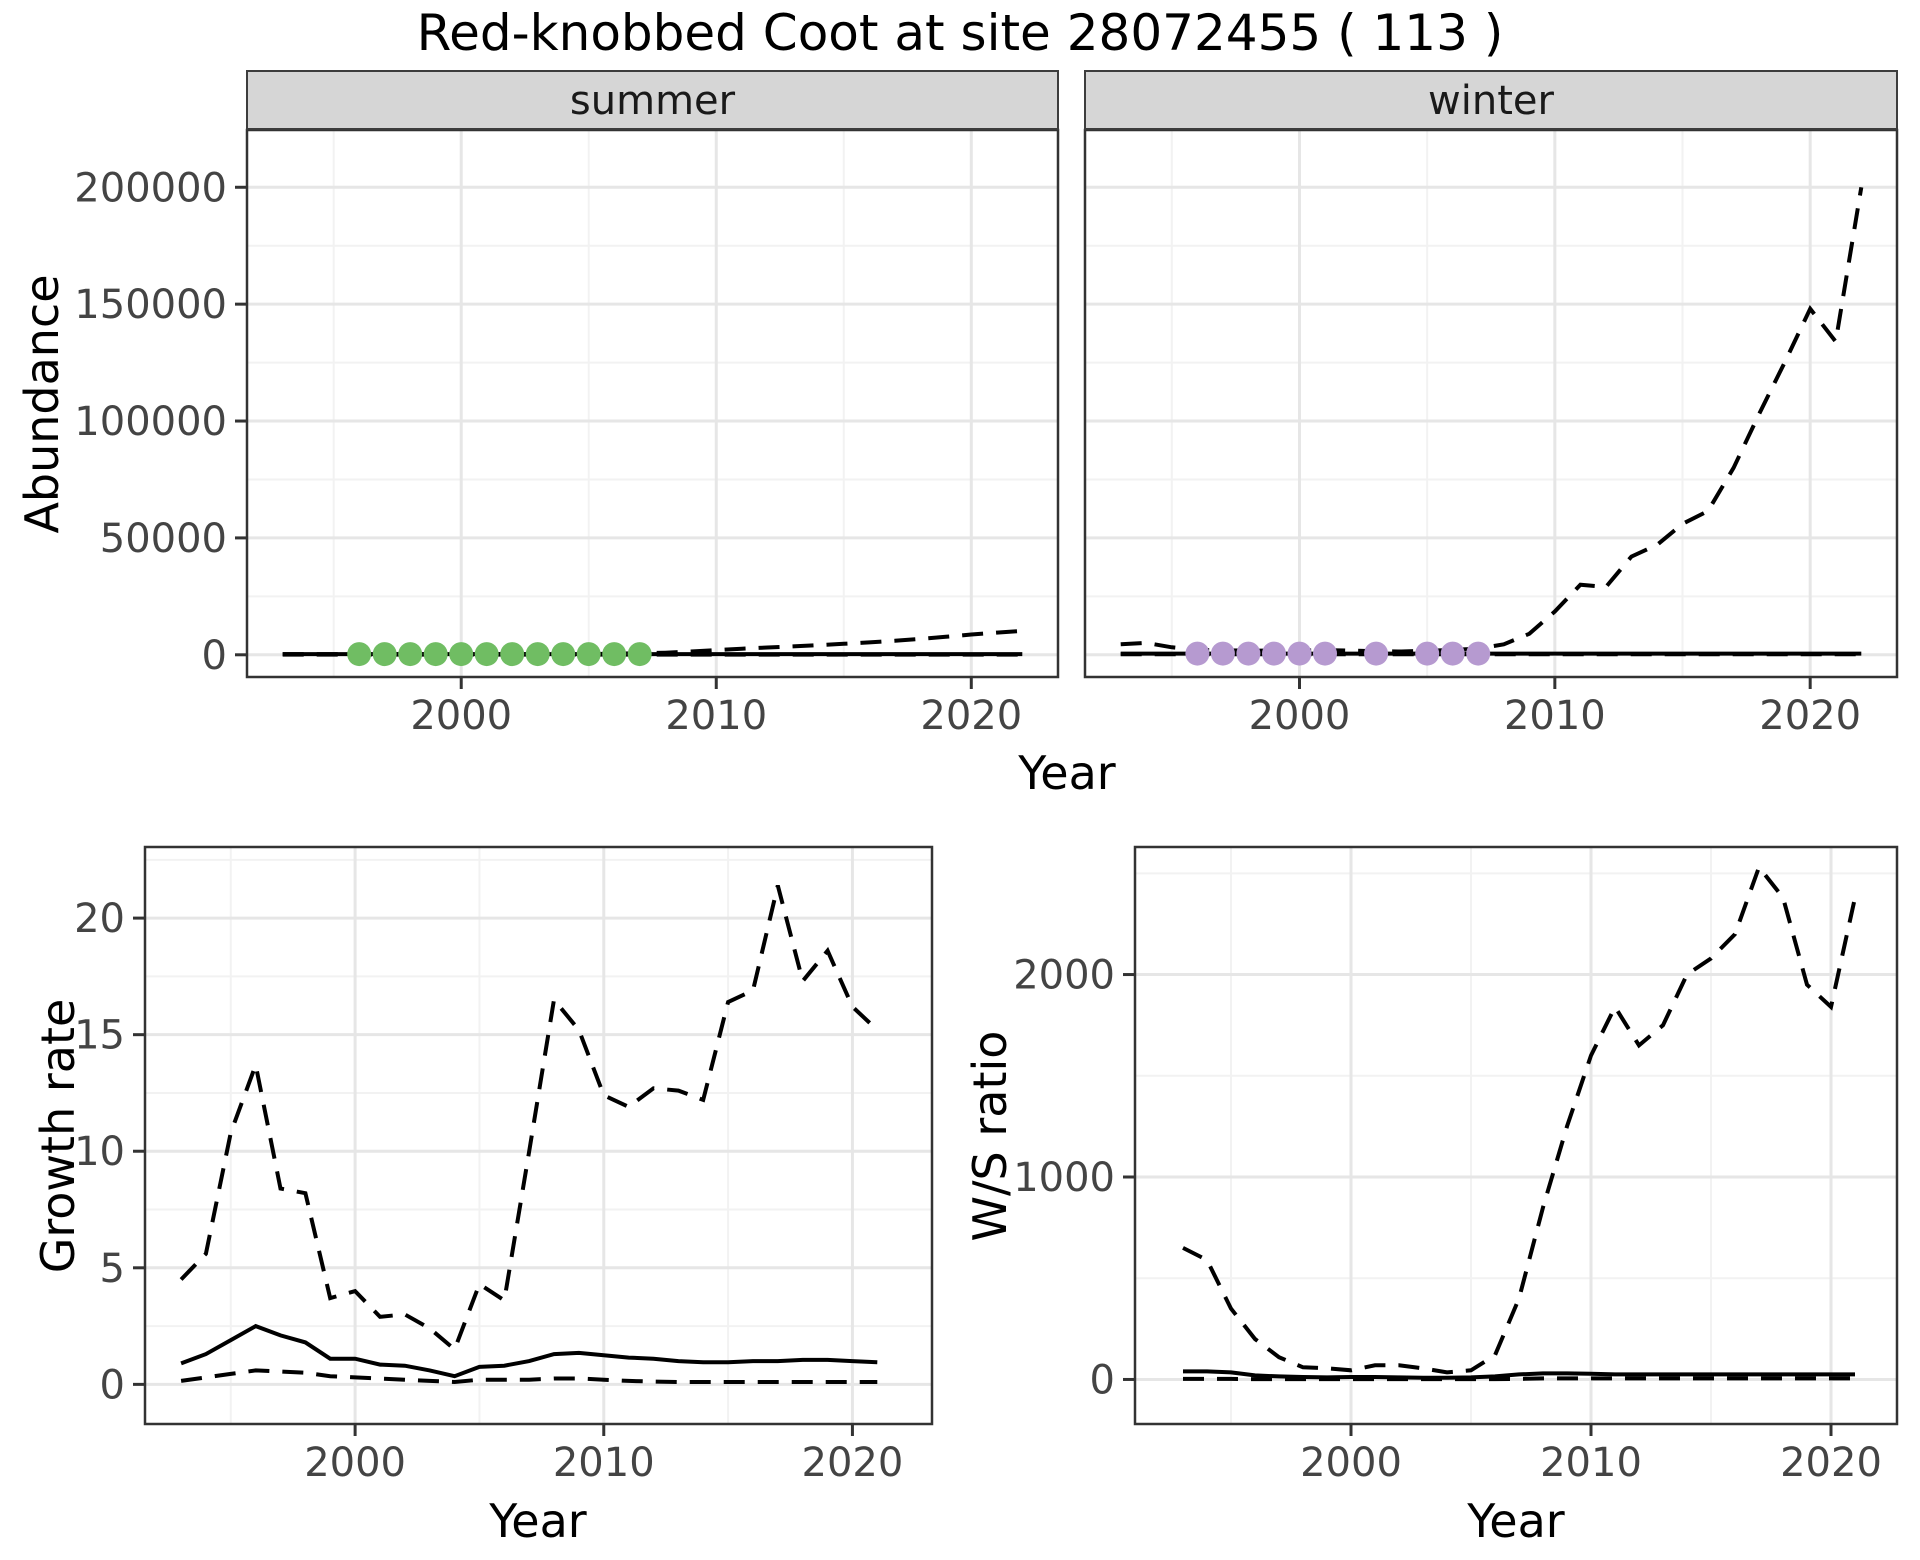  What do you see at coordinates (538, 1521) in the screenshot?
I see `x-axis-title-year-growth: Year` at bounding box center [538, 1521].